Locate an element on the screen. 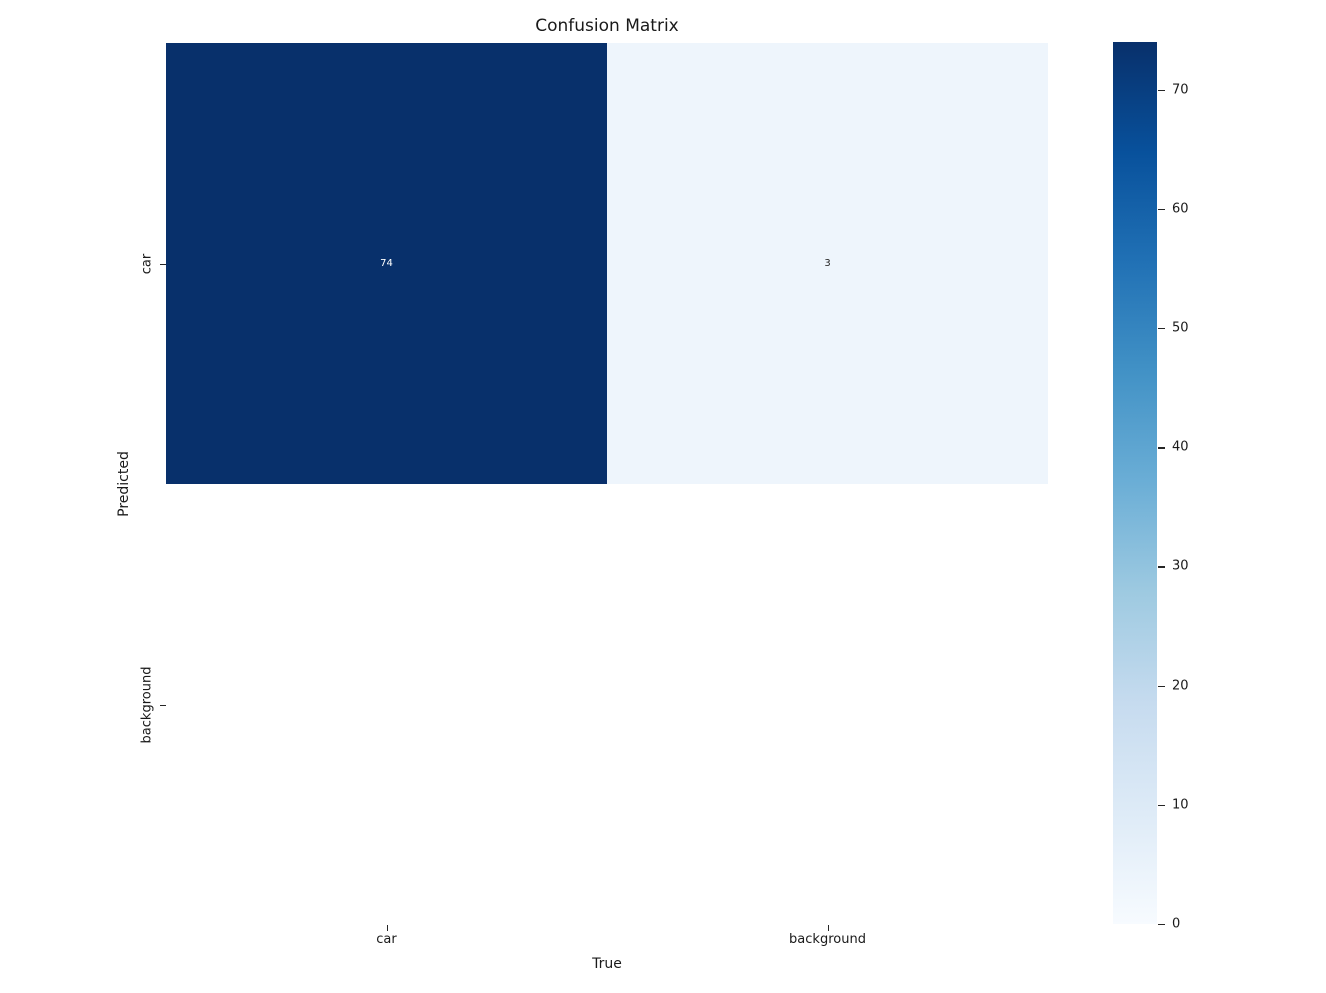 This screenshot has width=1326, height=993. cell-value: 74 is located at coordinates (386, 263).